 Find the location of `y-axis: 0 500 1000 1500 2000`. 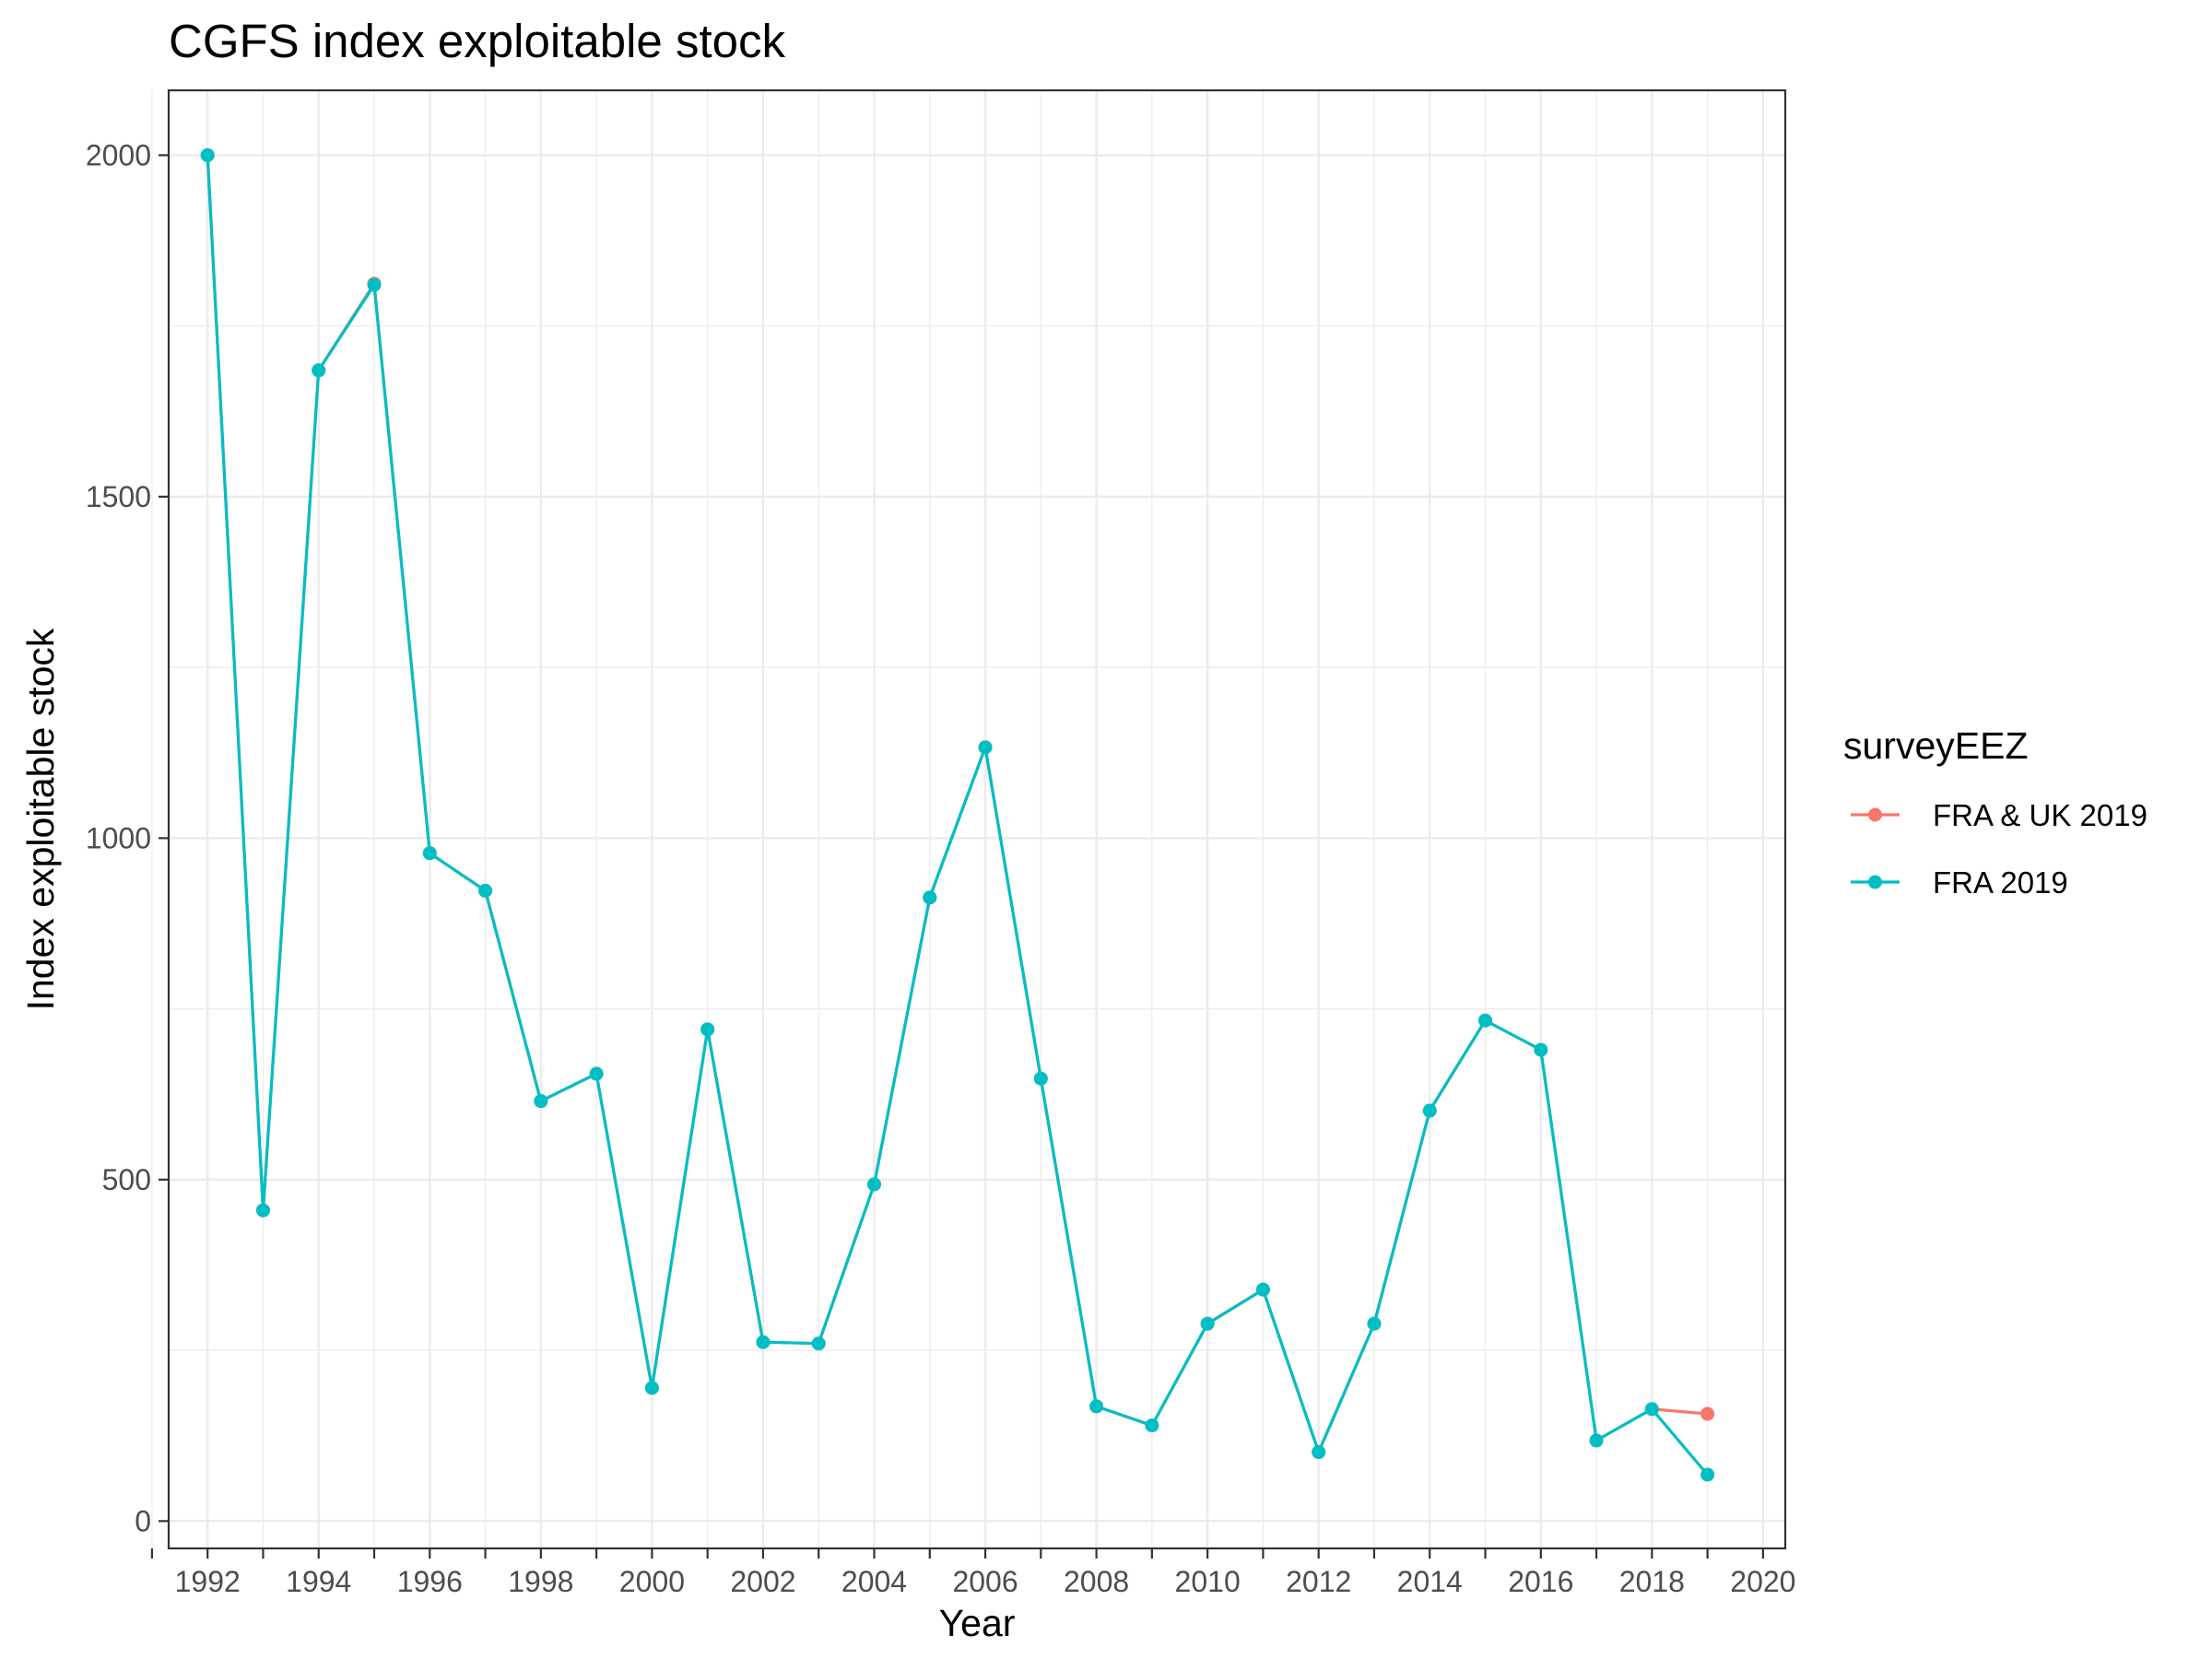

y-axis: 0 500 1000 1500 2000 is located at coordinates (127, 837).